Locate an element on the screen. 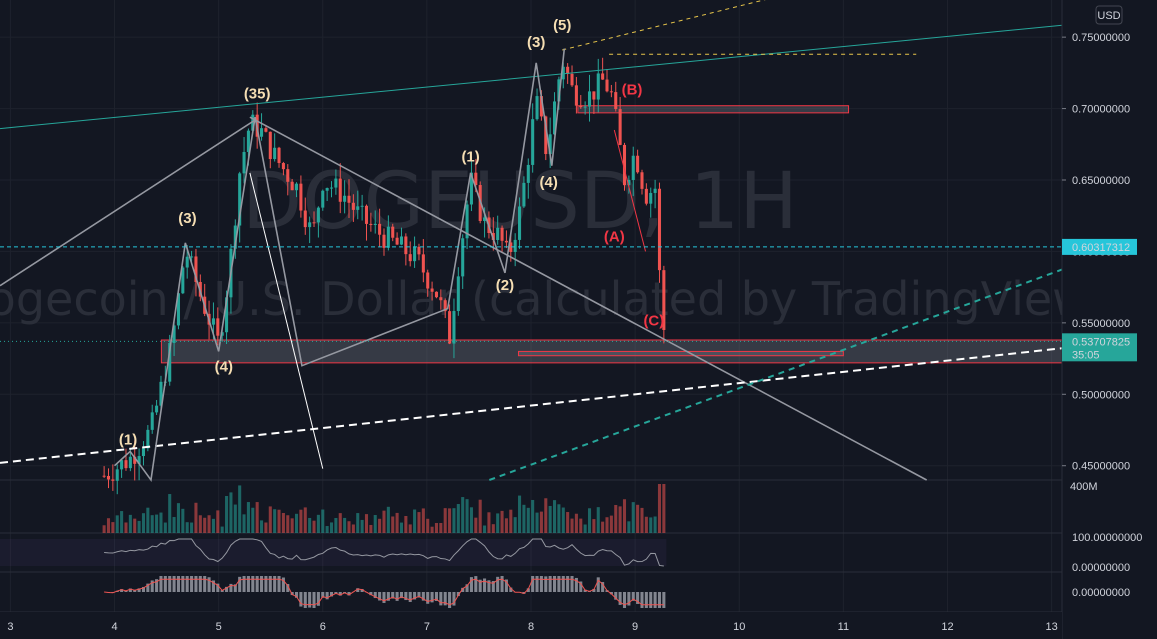  resistance-zone is located at coordinates (713, 109).